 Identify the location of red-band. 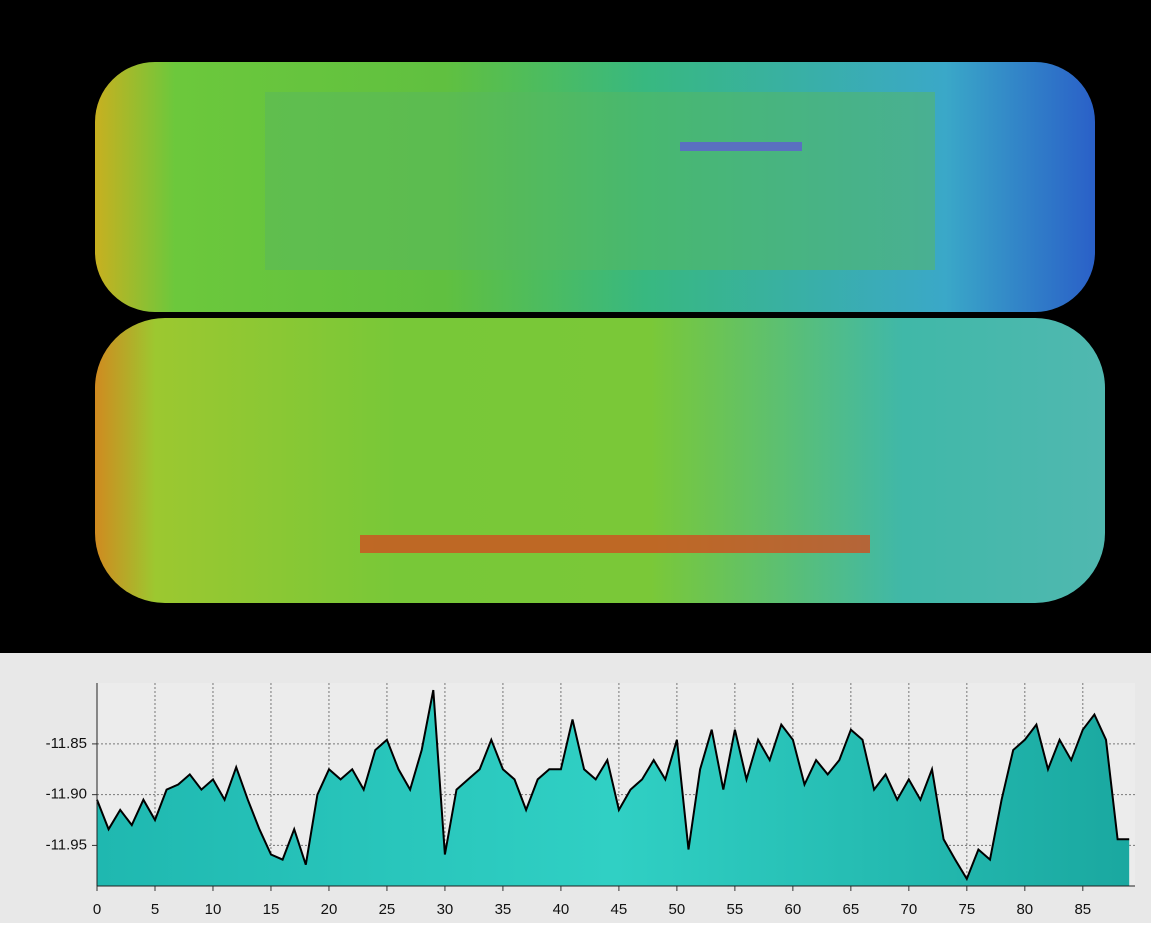
(615, 544).